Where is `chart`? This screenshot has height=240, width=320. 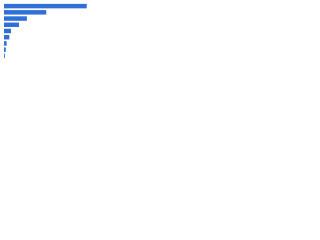 chart is located at coordinates (45, 31).